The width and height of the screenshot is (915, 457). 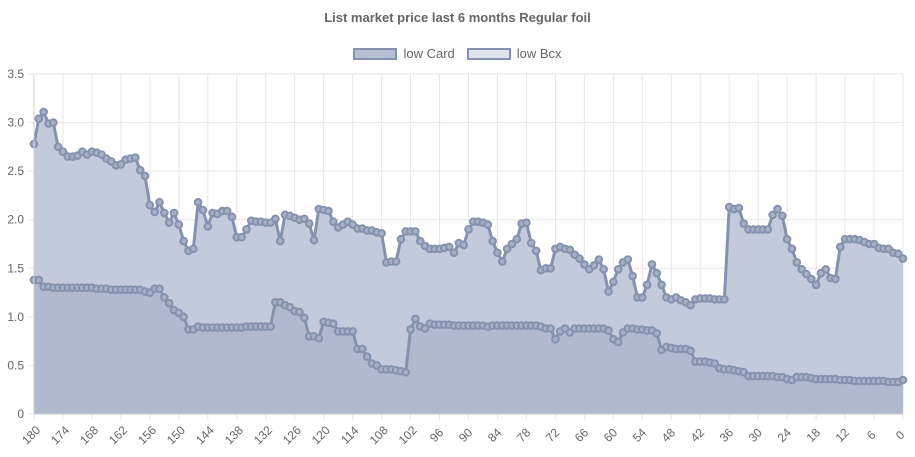 I want to click on legend-item-low-bcx: low Bcx, so click(x=514, y=53).